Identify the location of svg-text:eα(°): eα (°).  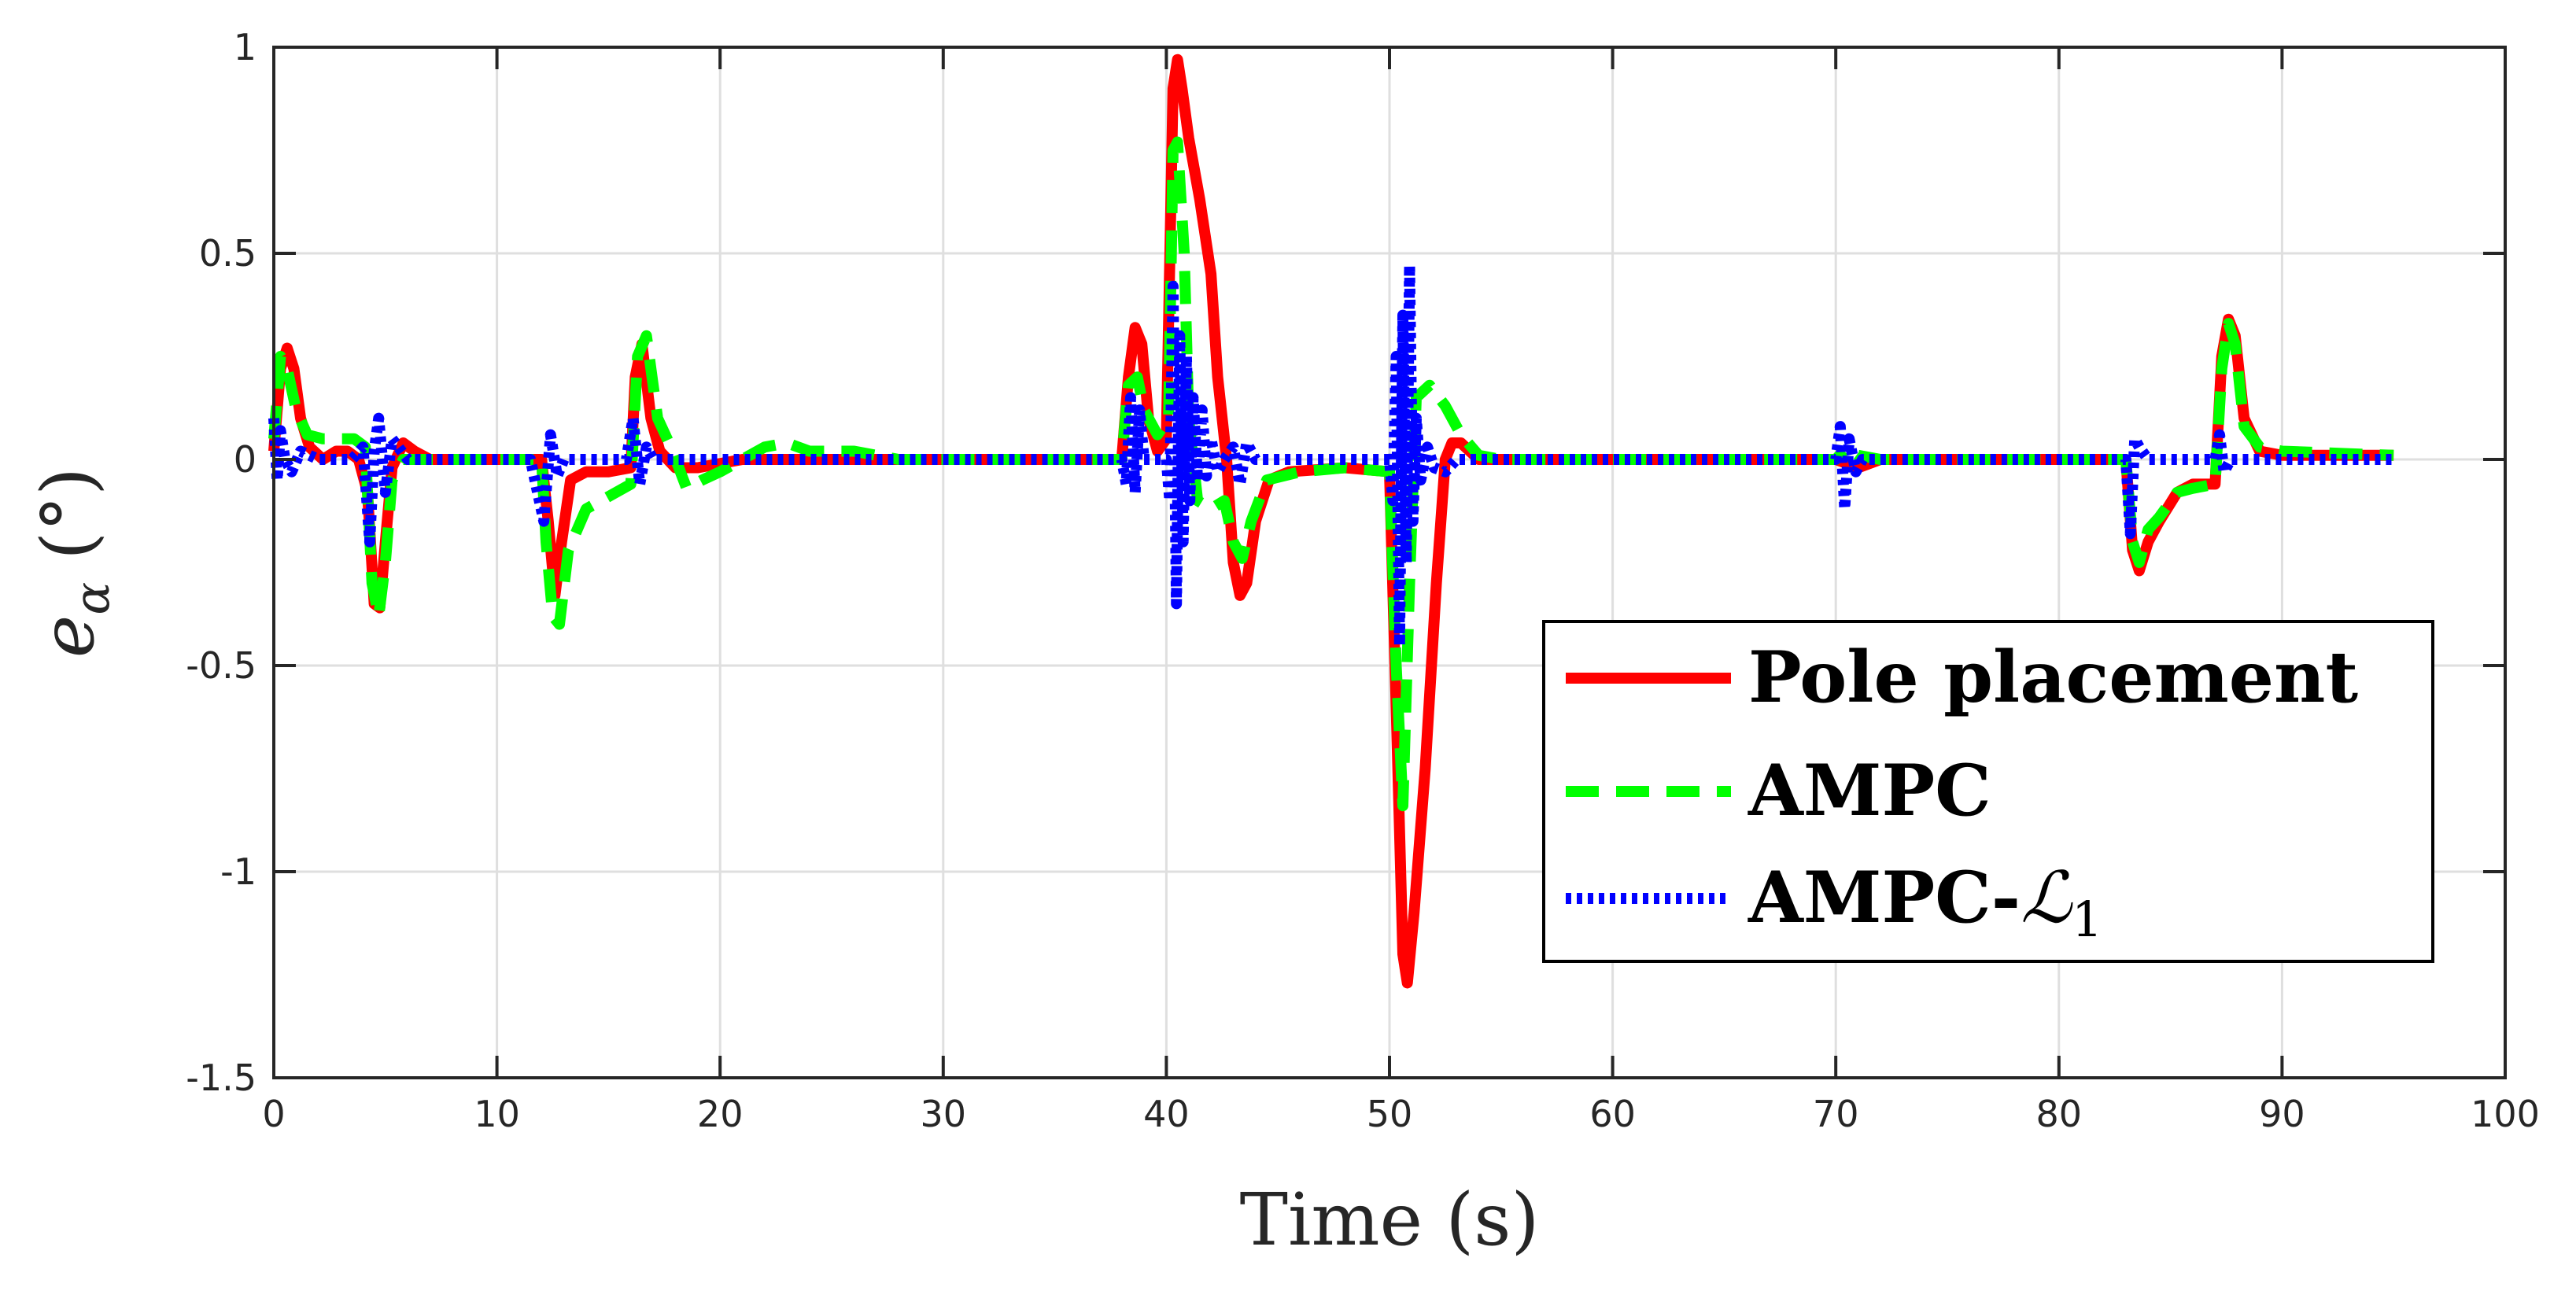
(73, 562).